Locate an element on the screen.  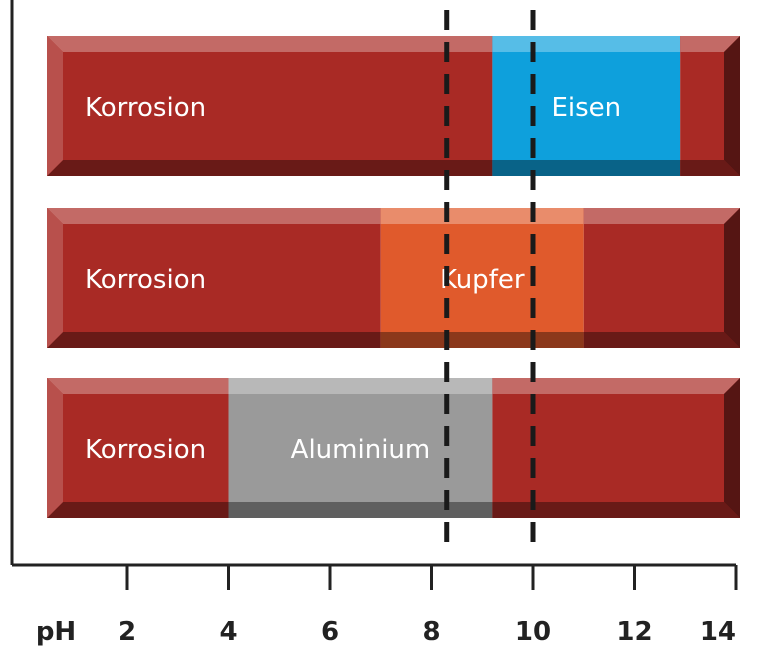
stable-segment-kupfer is located at coordinates (482, 278).